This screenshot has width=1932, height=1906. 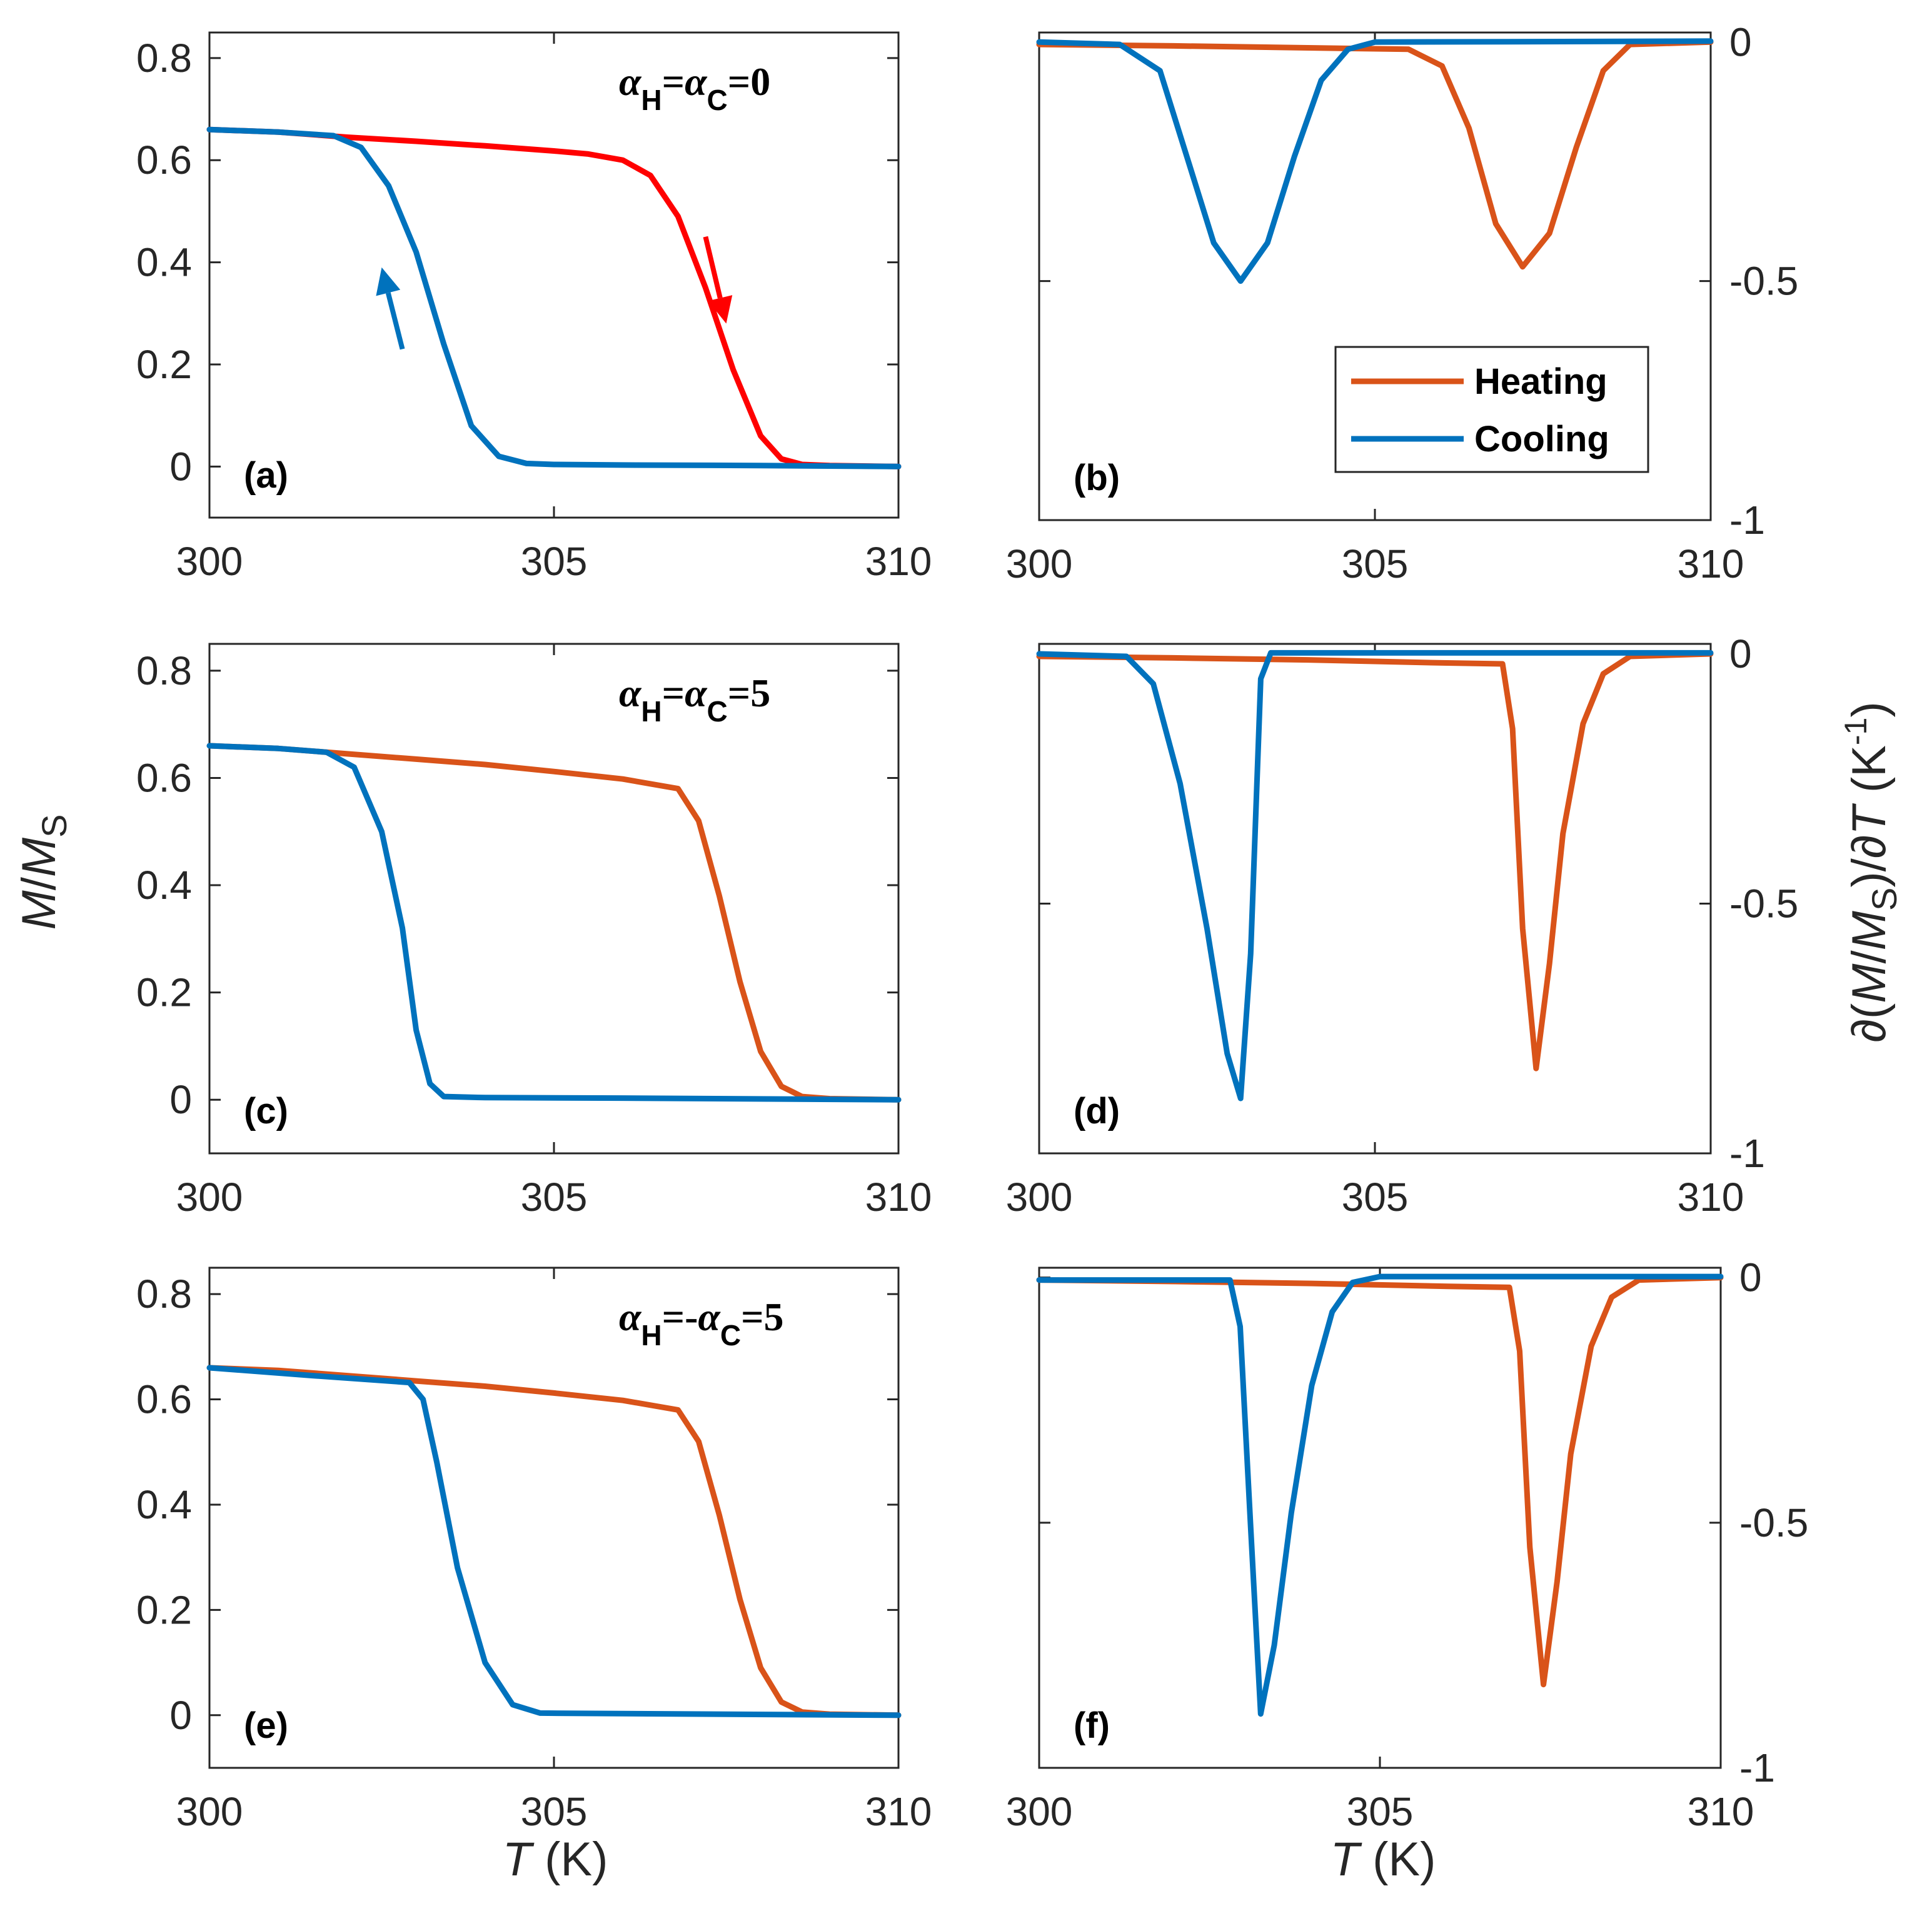 I want to click on panel-a-series-cooling, so click(x=554, y=297).